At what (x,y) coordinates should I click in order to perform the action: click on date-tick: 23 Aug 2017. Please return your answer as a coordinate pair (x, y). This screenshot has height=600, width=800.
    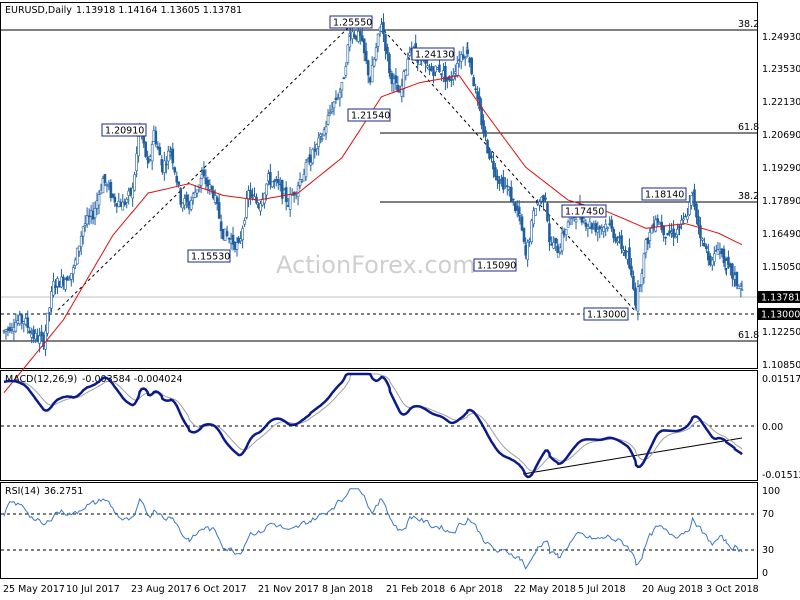
    Looking at the image, I should click on (161, 589).